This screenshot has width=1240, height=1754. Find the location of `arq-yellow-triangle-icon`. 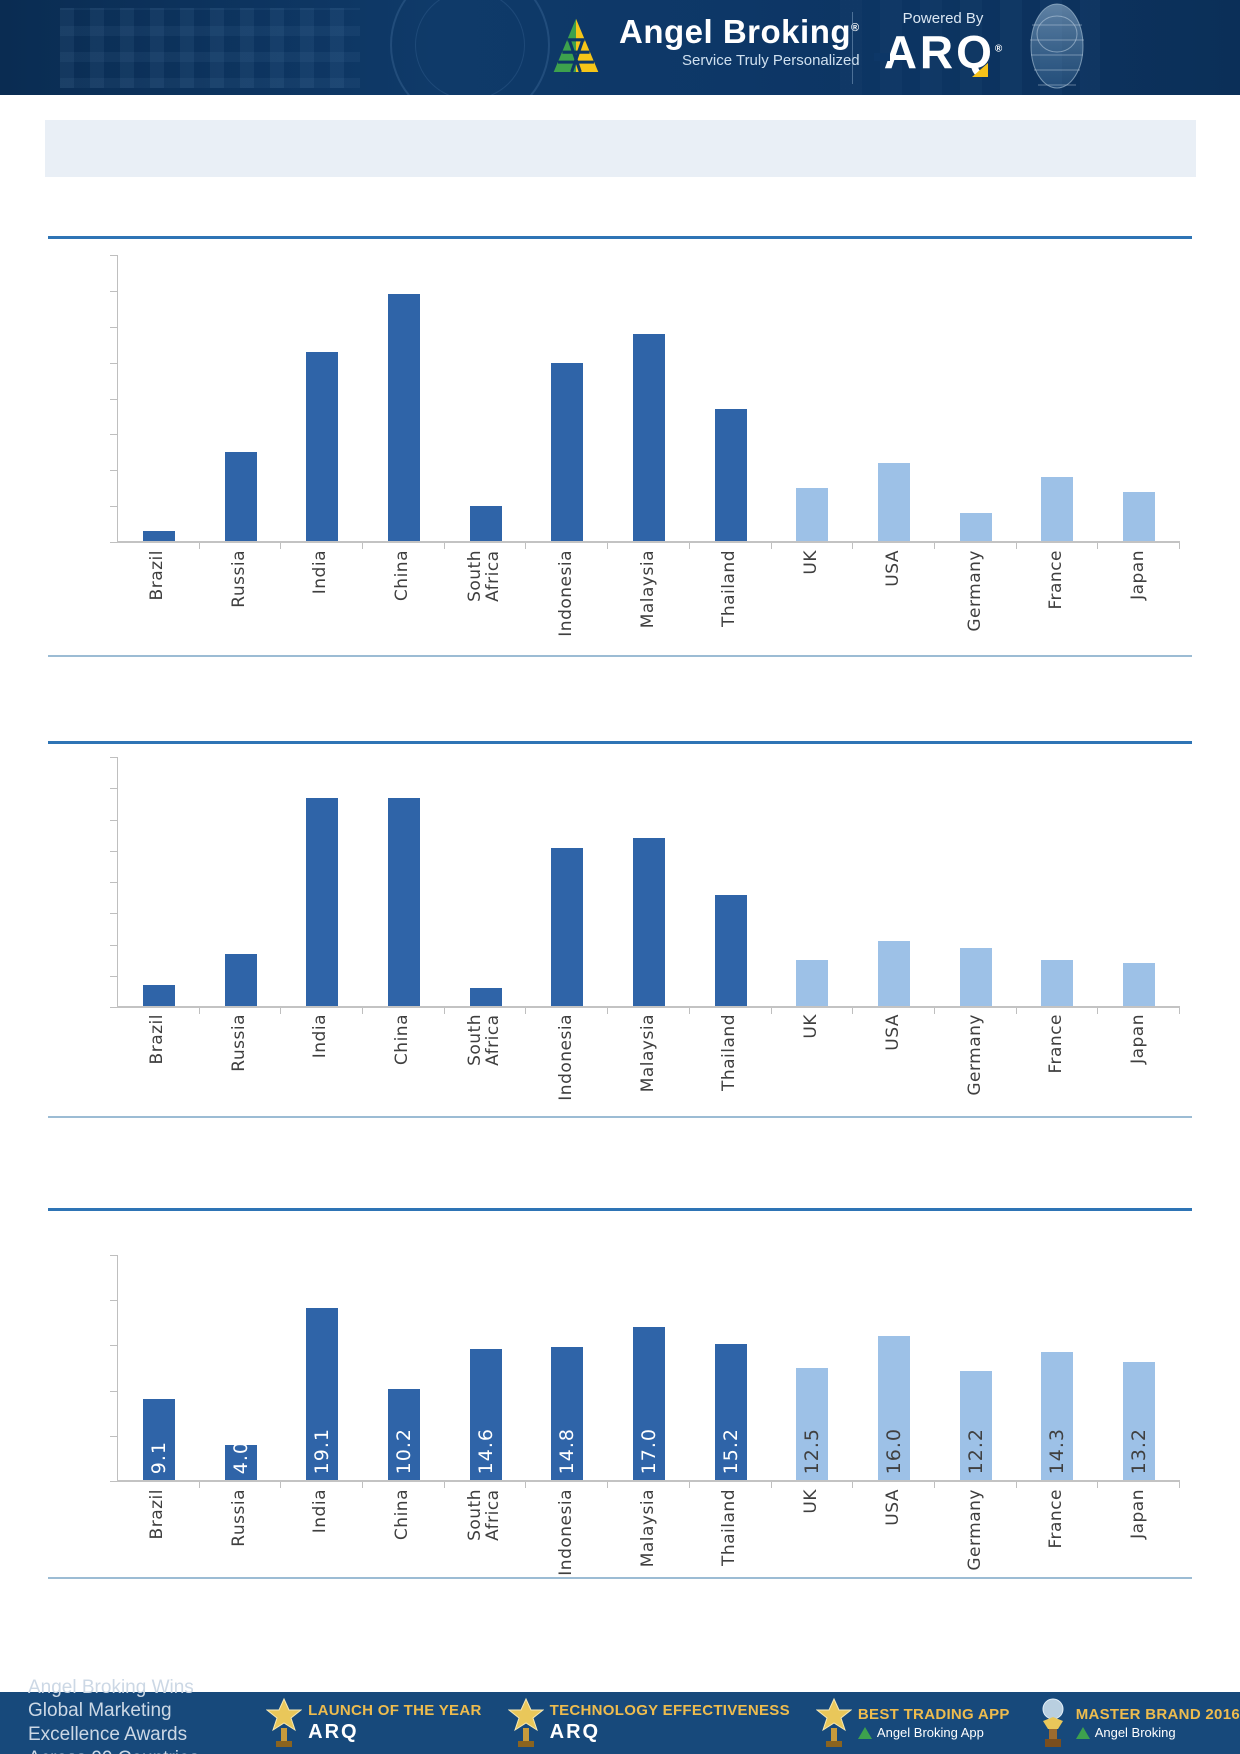

arq-yellow-triangle-icon is located at coordinates (980, 70).